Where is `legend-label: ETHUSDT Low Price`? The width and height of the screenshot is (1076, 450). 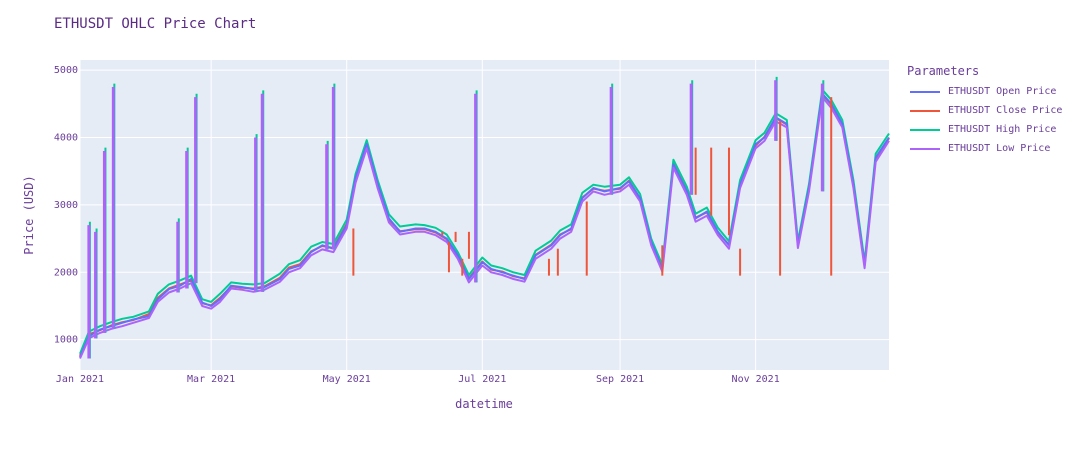
legend-label: ETHUSDT Low Price is located at coordinates (999, 148).